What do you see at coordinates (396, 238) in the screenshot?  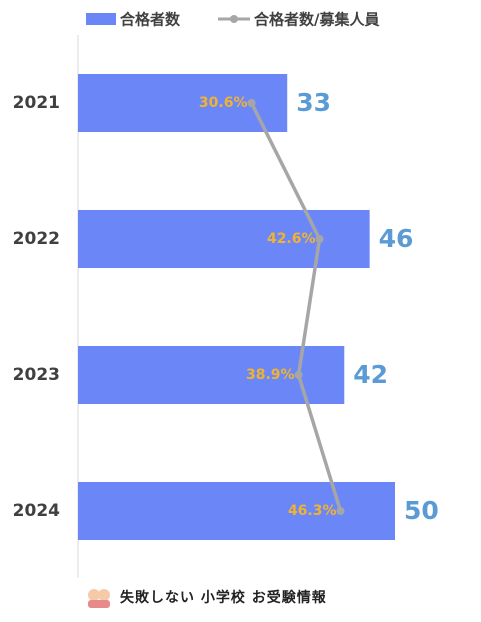 I see `bar-value-label: 46` at bounding box center [396, 238].